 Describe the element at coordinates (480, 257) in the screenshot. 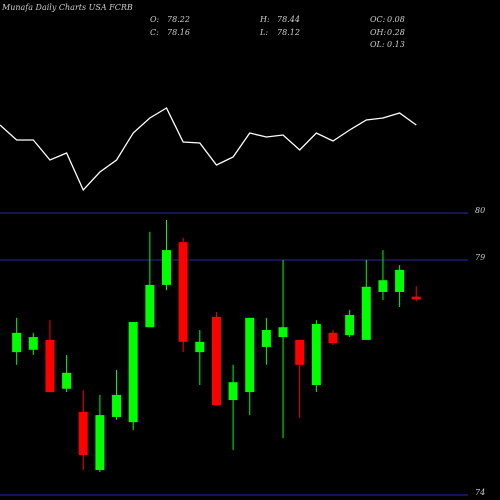

I see `y-tick-label: 79` at that location.